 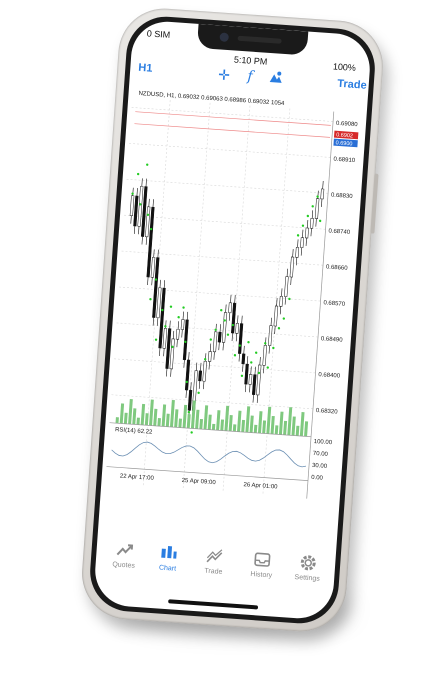 What do you see at coordinates (124, 555) in the screenshot?
I see `tab-quotes: Quotes` at bounding box center [124, 555].